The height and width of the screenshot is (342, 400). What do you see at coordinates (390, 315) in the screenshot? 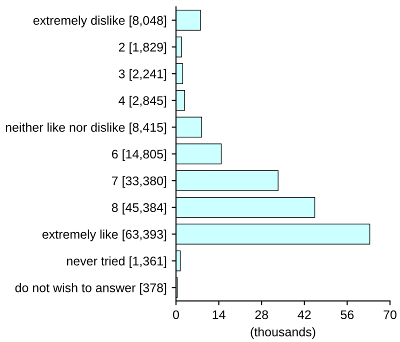
I see `x-tick-label: 70` at bounding box center [390, 315].